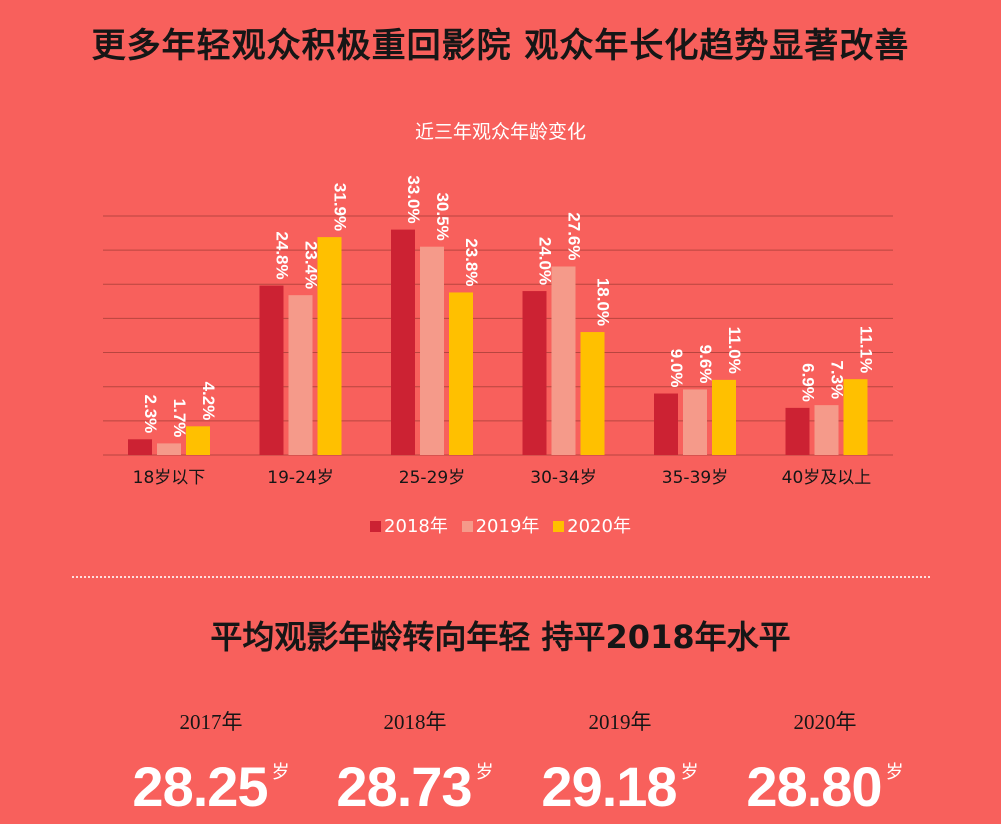  What do you see at coordinates (311, 265) in the screenshot?
I see `data-label: 23.4%` at bounding box center [311, 265].